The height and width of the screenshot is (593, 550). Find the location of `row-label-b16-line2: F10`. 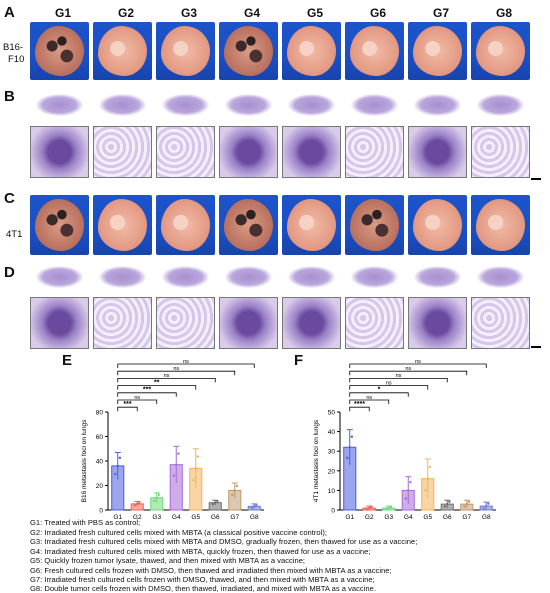

row-label-b16-line2: F10 is located at coordinates (16, 59).